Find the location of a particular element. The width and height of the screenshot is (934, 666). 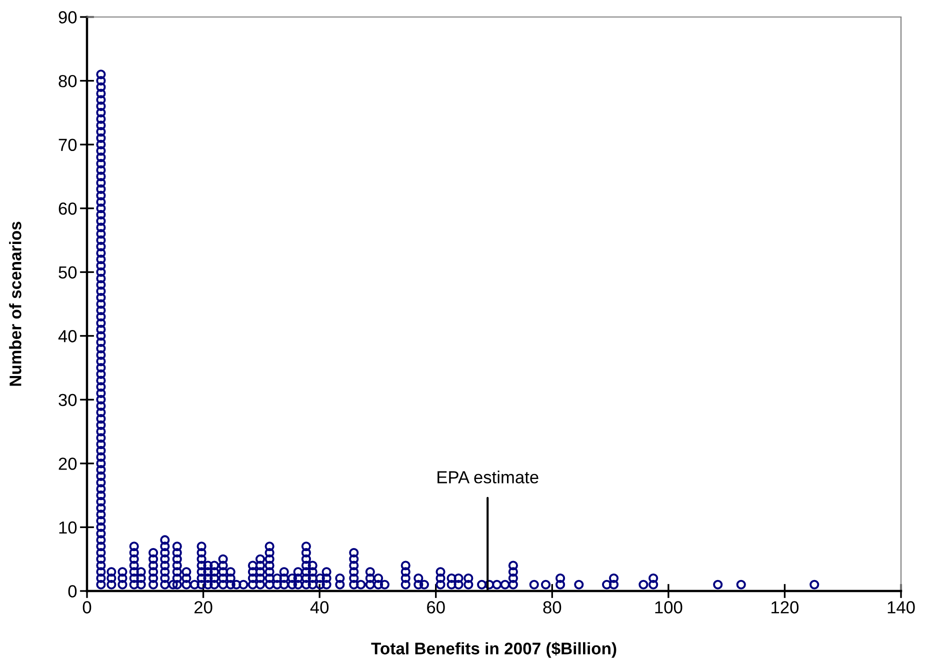

x-tick-label: 60 is located at coordinates (436, 607).